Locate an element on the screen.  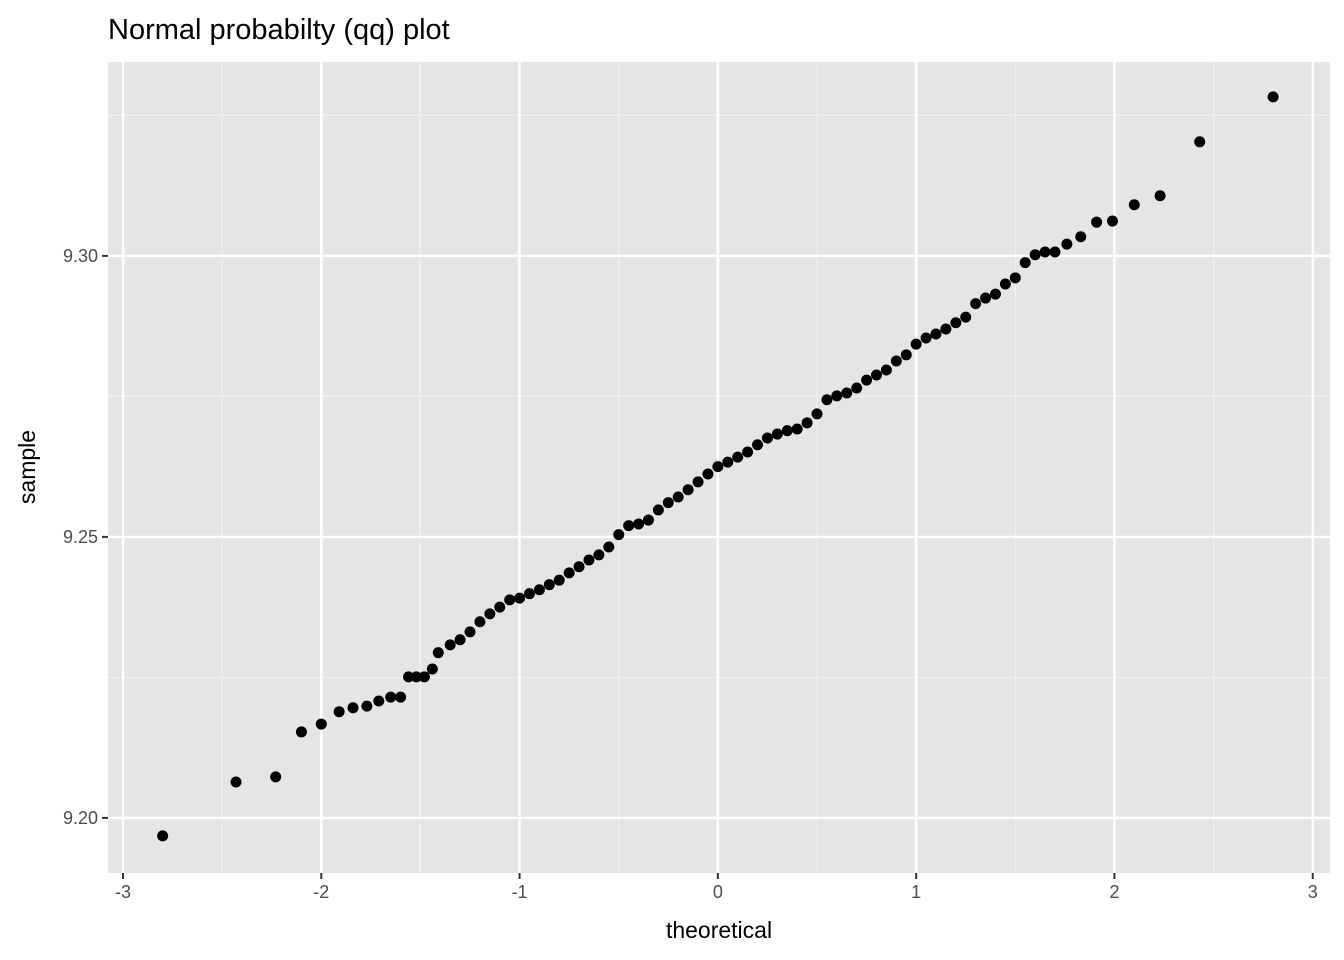
y-tick-label: 9.25 is located at coordinates (80, 537).